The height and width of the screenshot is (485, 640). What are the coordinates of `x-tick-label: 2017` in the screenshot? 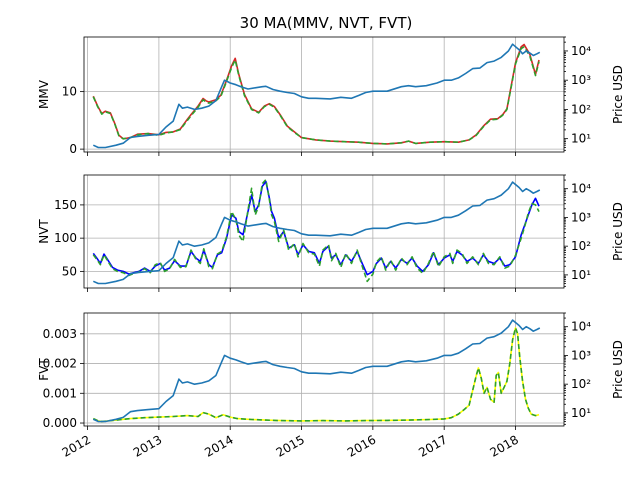 It's located at (432, 445).